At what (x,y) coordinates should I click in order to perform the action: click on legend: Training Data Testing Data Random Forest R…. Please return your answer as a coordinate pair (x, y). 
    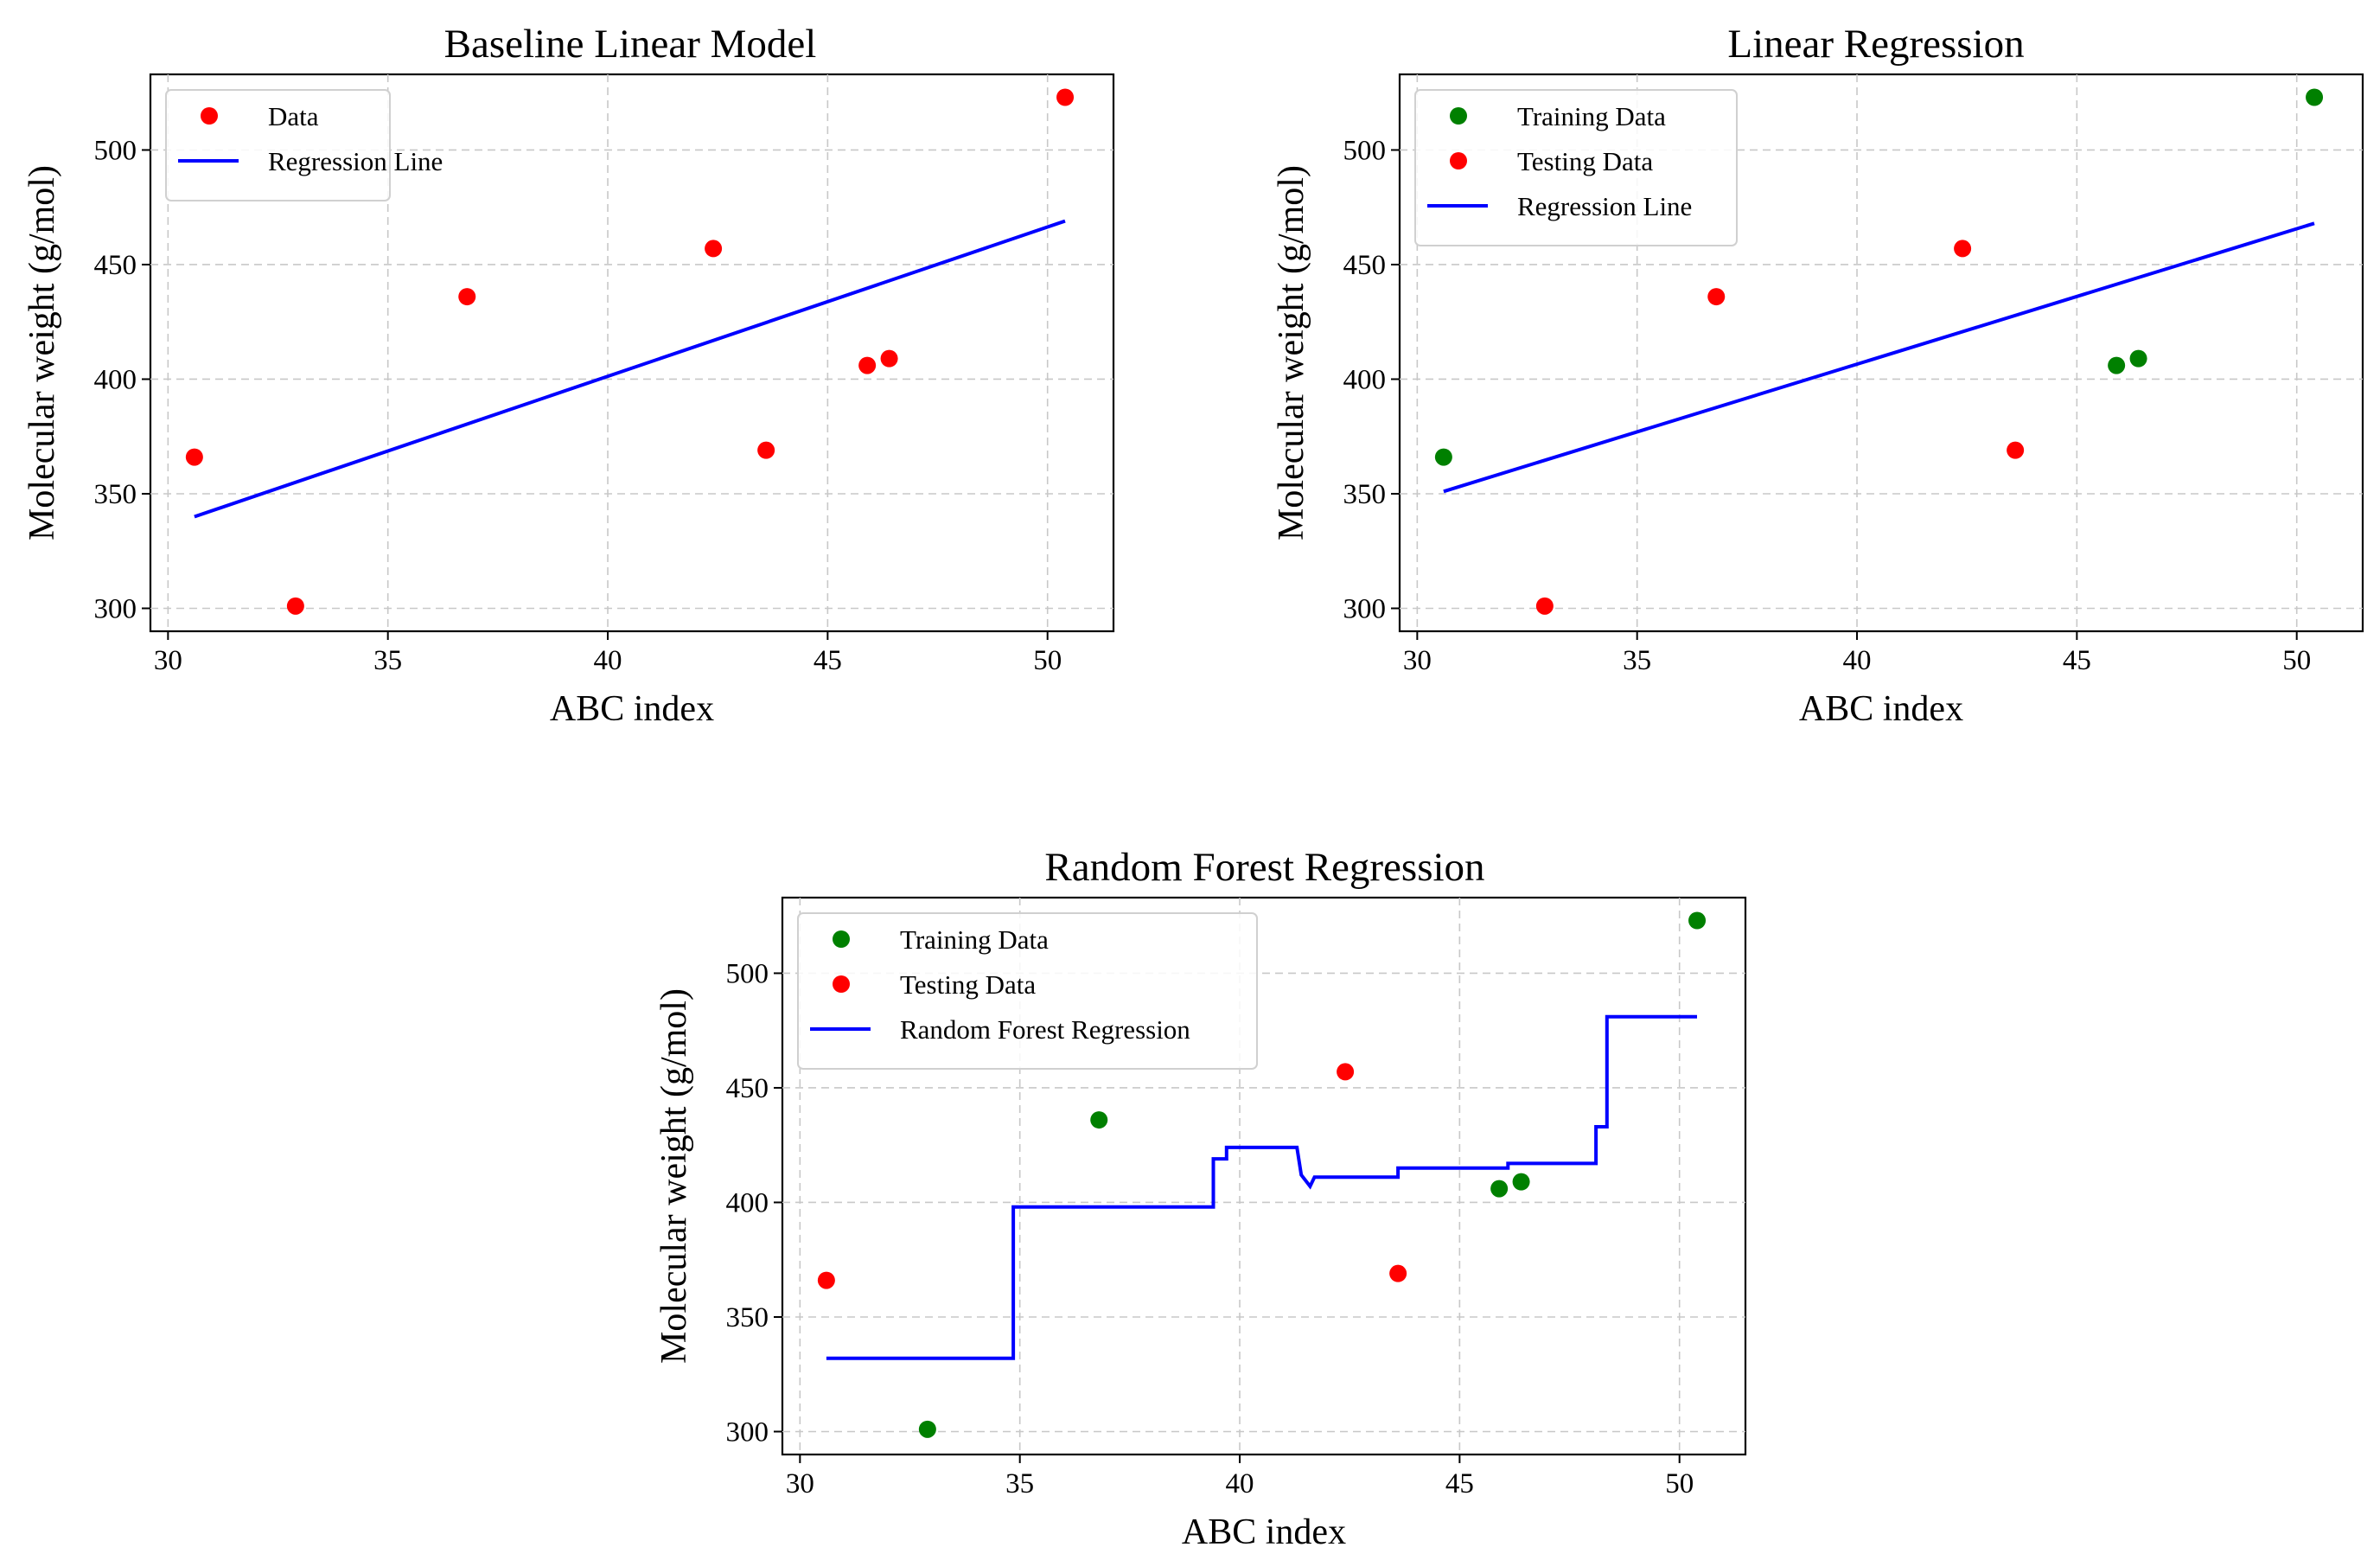
    Looking at the image, I should click on (1027, 991).